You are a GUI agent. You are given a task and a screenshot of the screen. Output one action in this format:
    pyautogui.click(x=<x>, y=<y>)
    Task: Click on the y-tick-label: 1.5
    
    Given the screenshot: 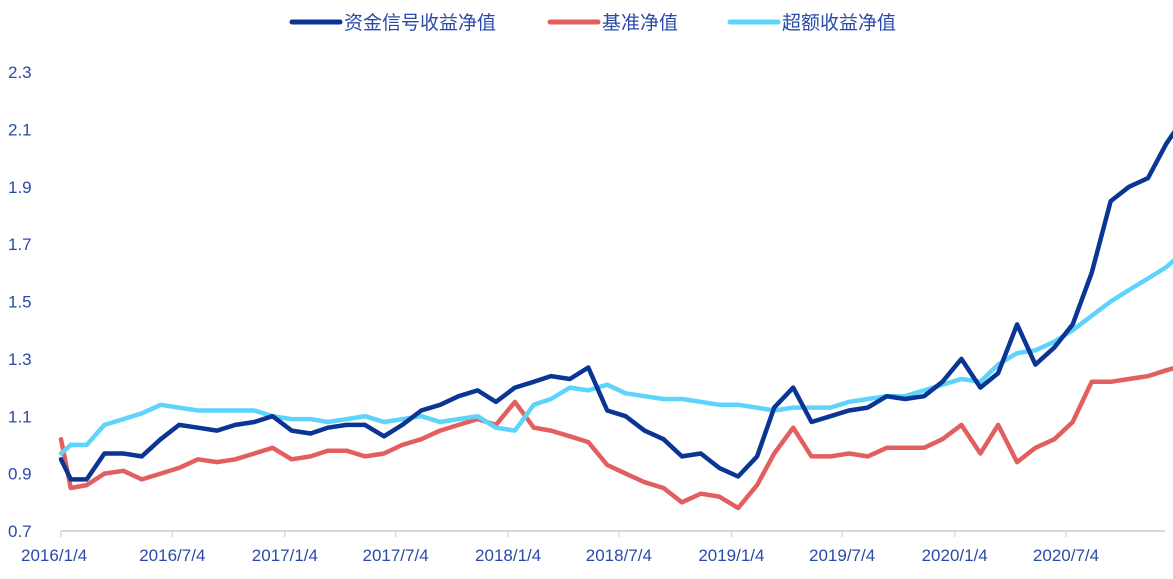 What is the action you would take?
    pyautogui.click(x=20, y=302)
    